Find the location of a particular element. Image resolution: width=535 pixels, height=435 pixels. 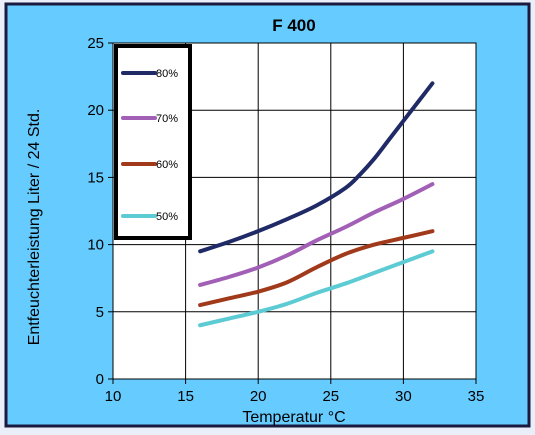

y-tick-label: 10 is located at coordinates (95, 245).